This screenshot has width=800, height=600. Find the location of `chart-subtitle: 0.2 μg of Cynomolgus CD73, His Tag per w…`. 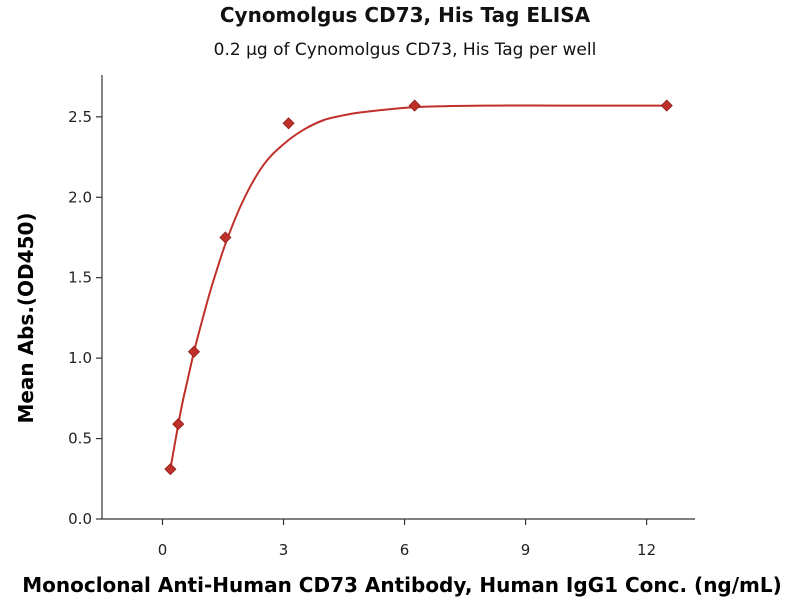

chart-subtitle: 0.2 μg of Cynomolgus CD73, His Tag per w… is located at coordinates (405, 50).